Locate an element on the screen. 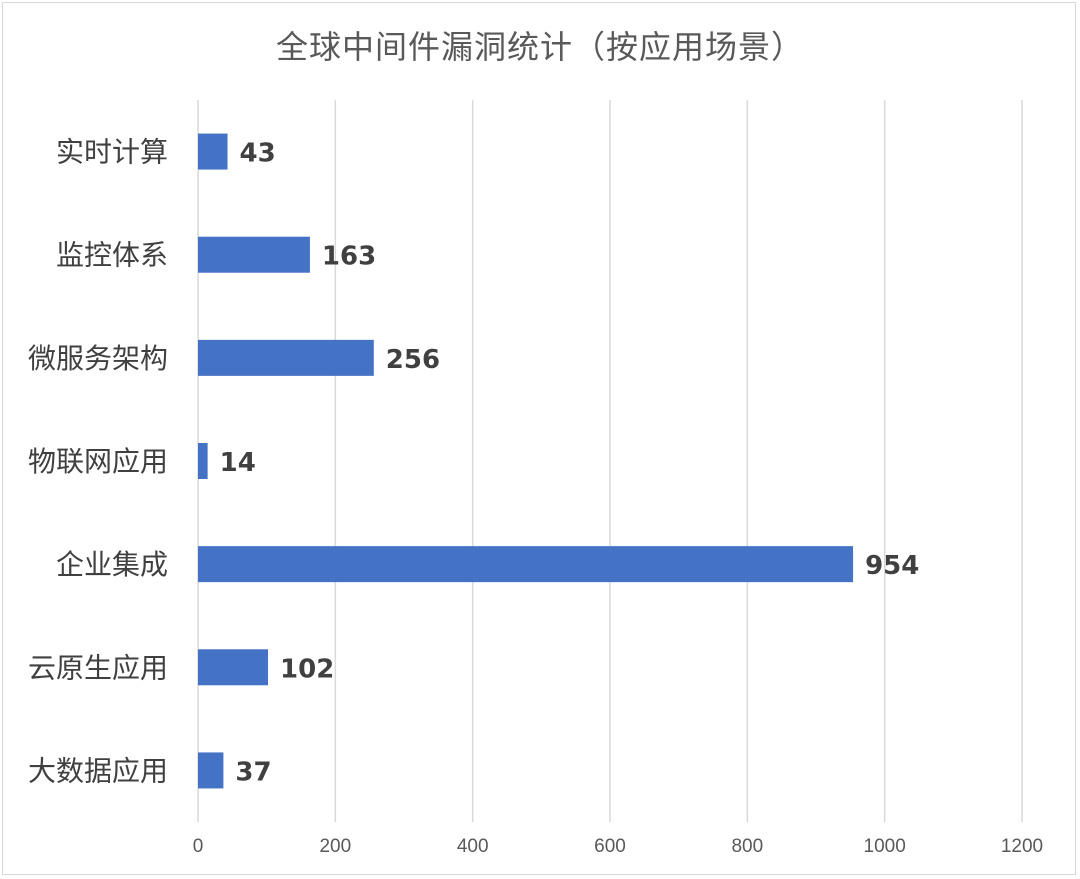 Image resolution: width=1080 pixels, height=879 pixels. x-tick-label: 400 is located at coordinates (473, 846).